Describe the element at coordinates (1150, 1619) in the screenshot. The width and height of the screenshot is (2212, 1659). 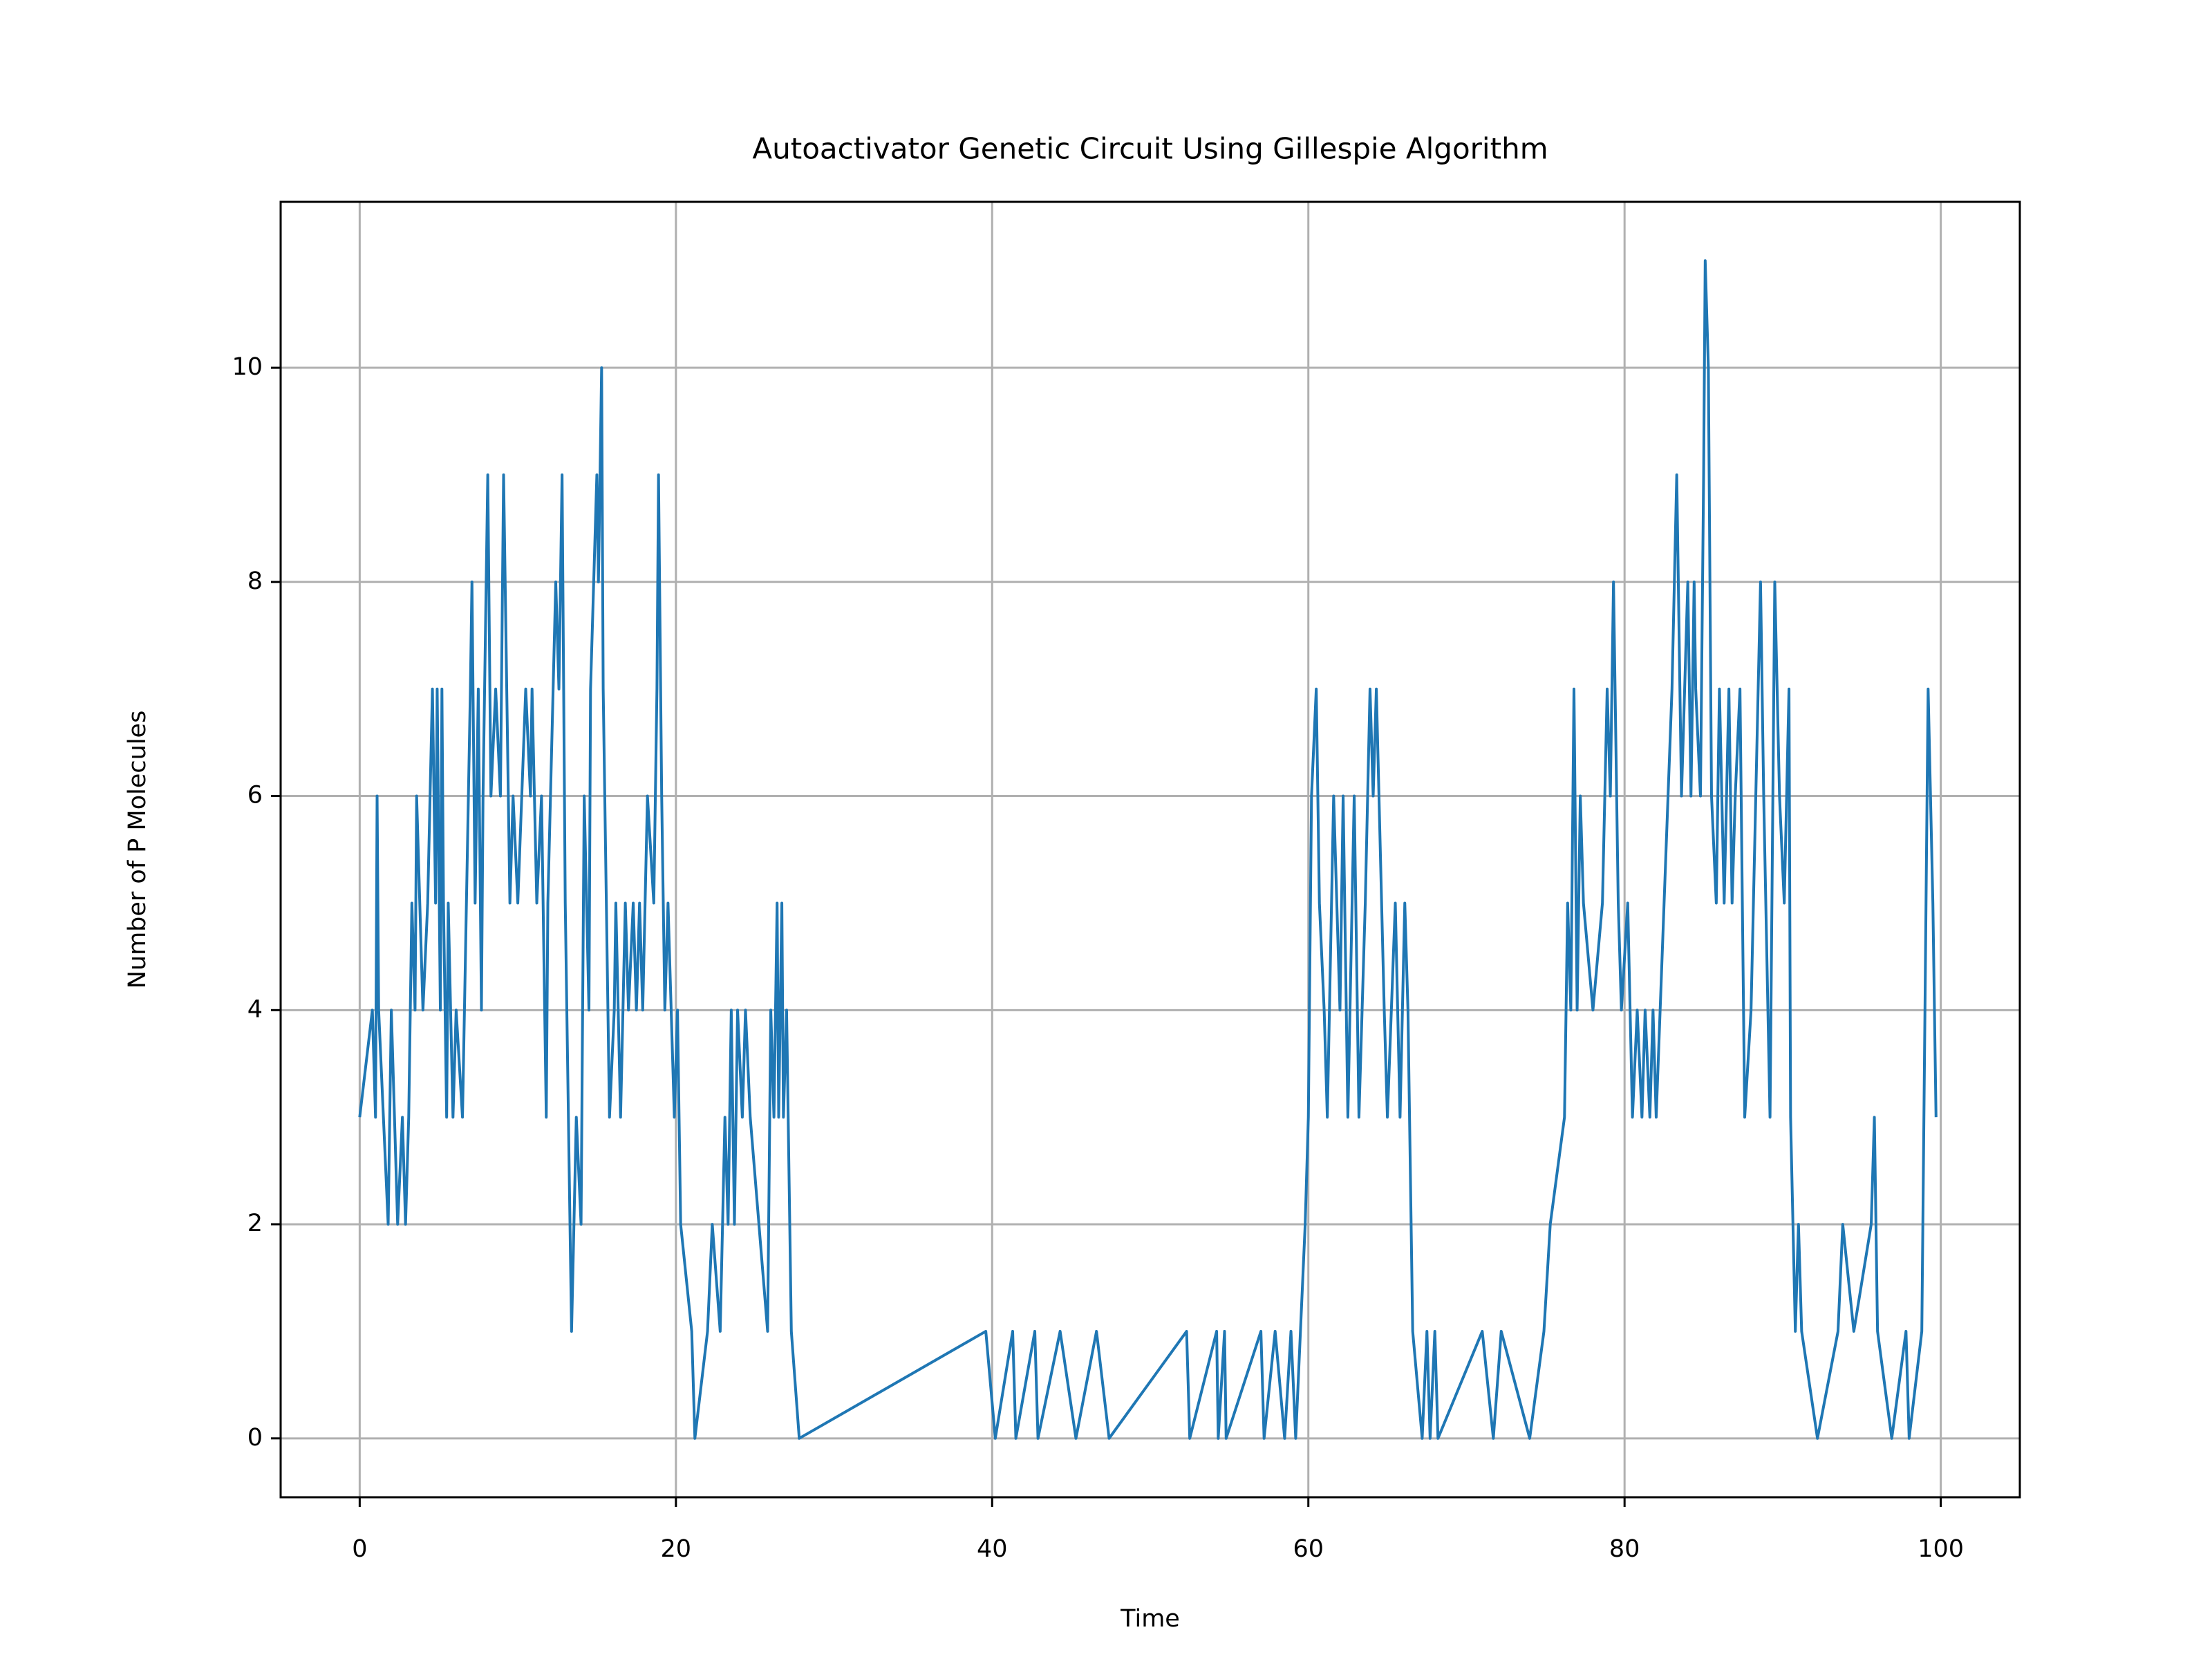
I see `x-axis-label: Time` at that location.